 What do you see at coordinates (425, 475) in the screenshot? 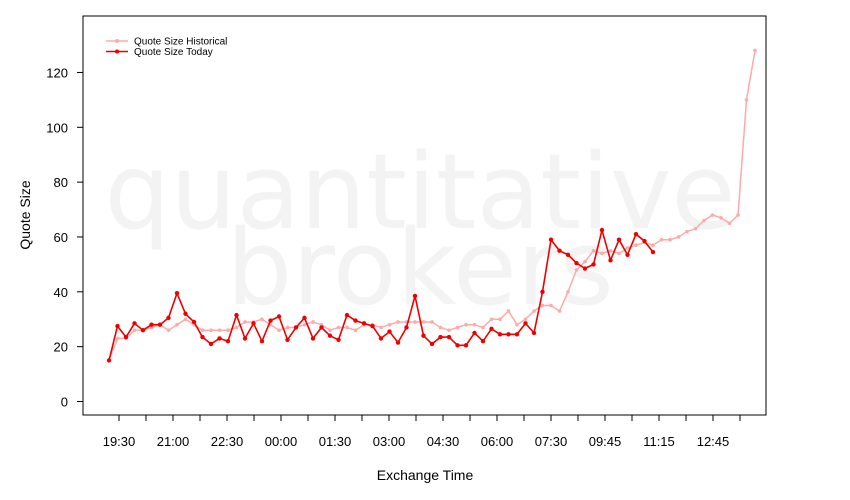
I see `x-axis-label: Exchange Time` at bounding box center [425, 475].